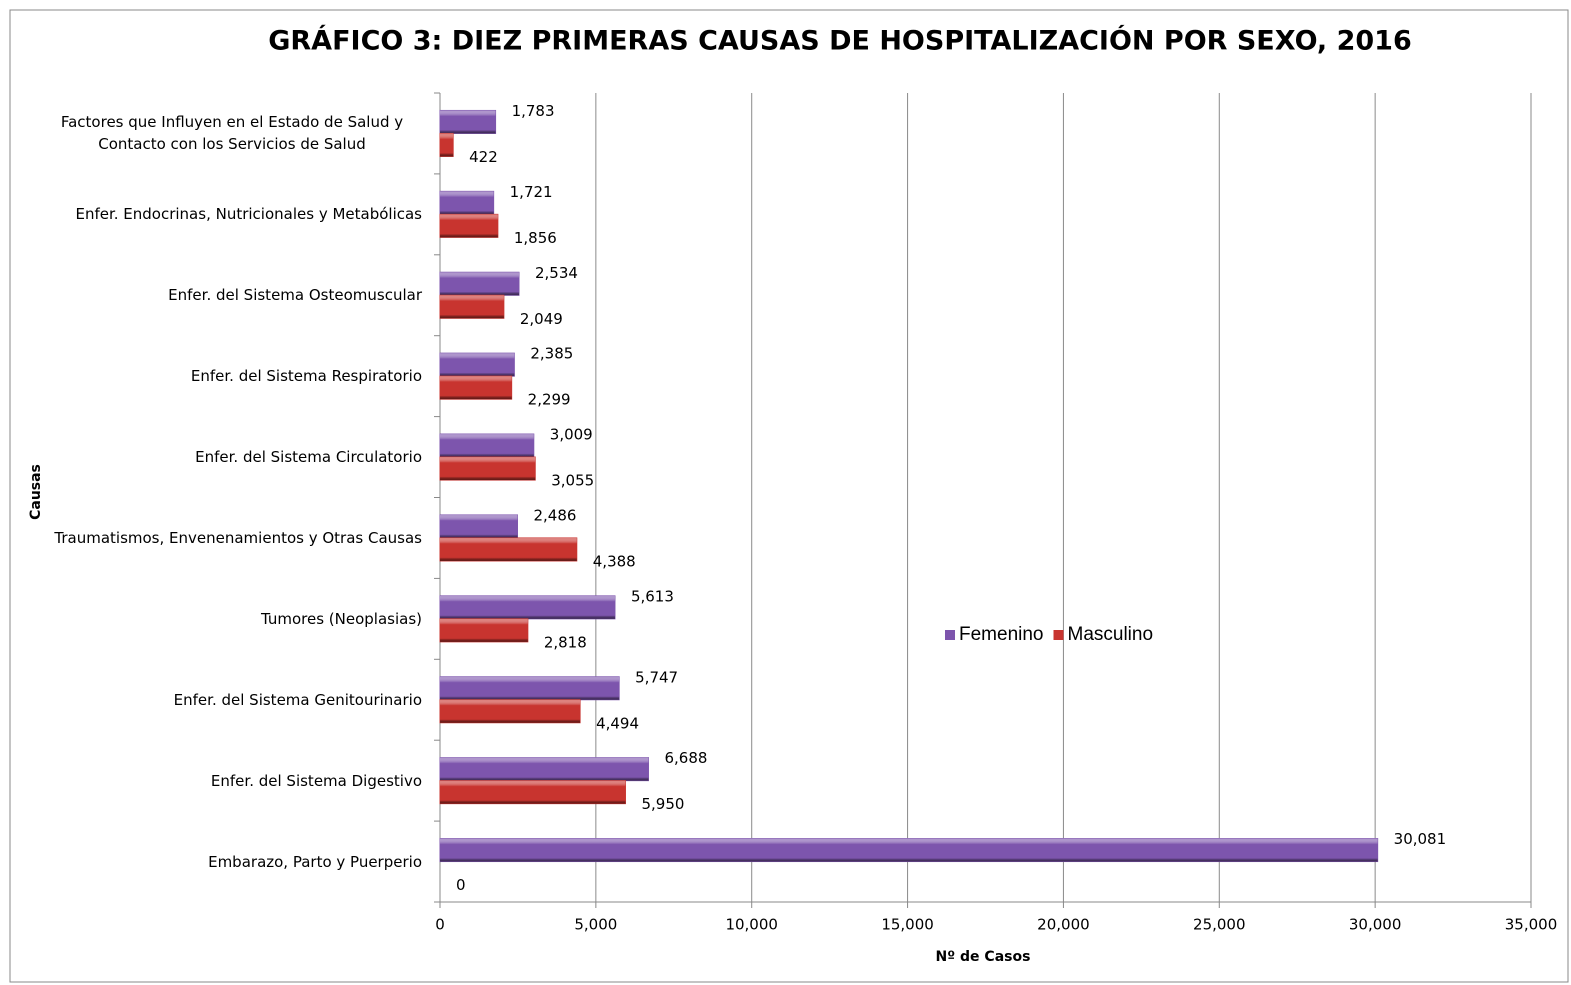  Describe the element at coordinates (614, 561) in the screenshot. I see `data-label: 4,388` at that location.